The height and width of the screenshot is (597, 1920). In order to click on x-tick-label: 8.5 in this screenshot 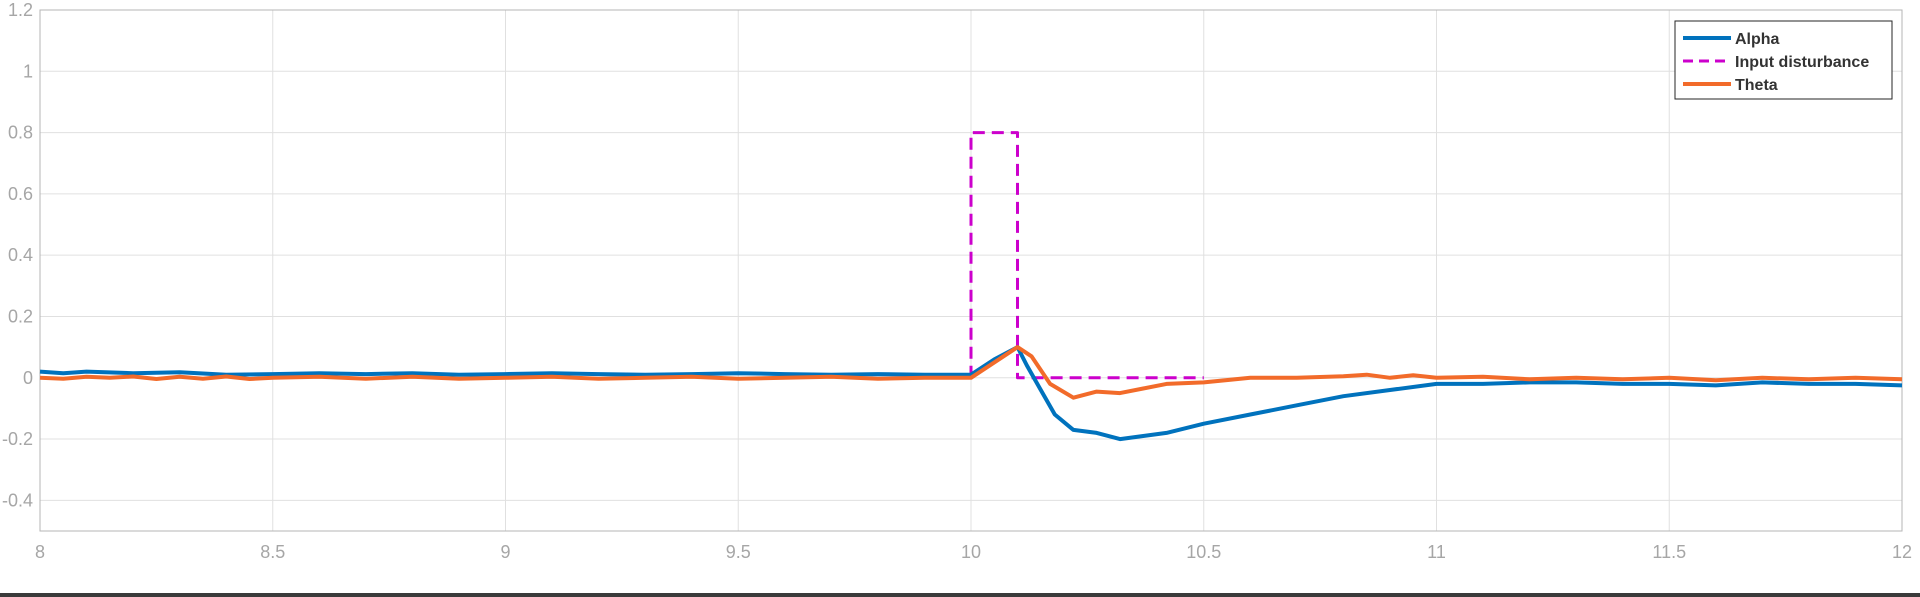, I will do `click(272, 552)`.